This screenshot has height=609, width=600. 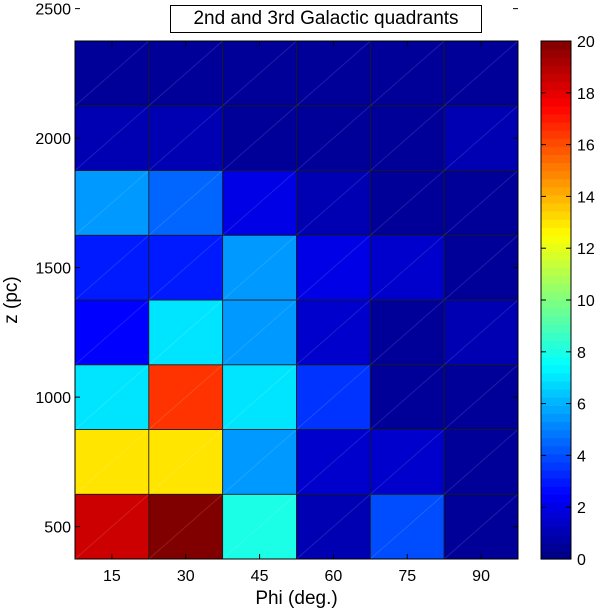 I want to click on chart-title: 2nd and 3rd Galactic quadrants, so click(x=326, y=19).